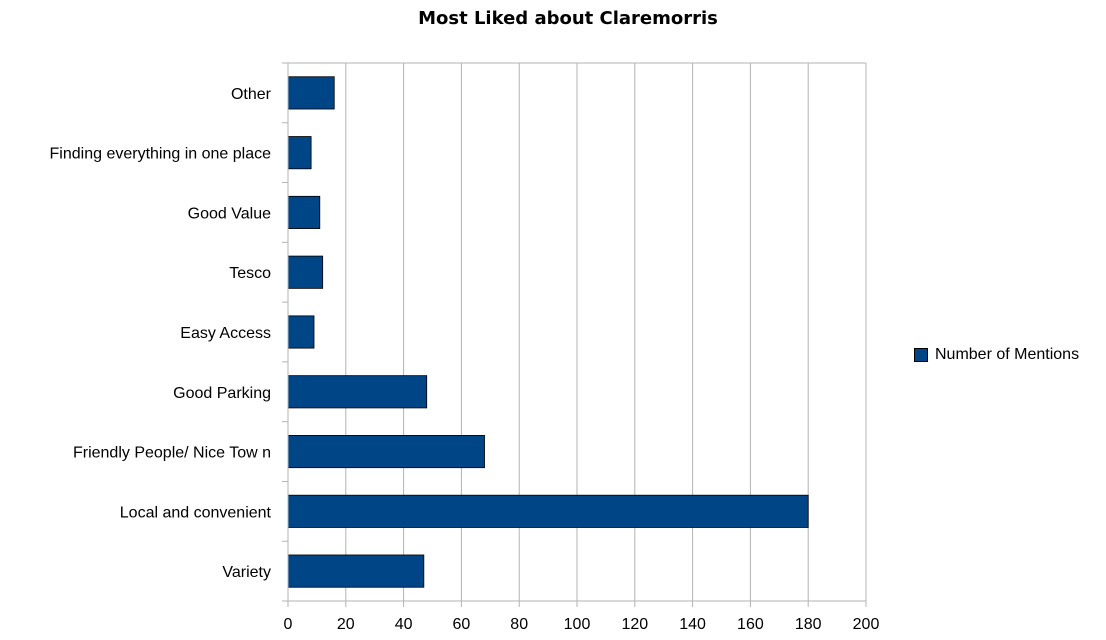 This screenshot has width=1106, height=640. I want to click on x-tick-label: 60, so click(462, 624).